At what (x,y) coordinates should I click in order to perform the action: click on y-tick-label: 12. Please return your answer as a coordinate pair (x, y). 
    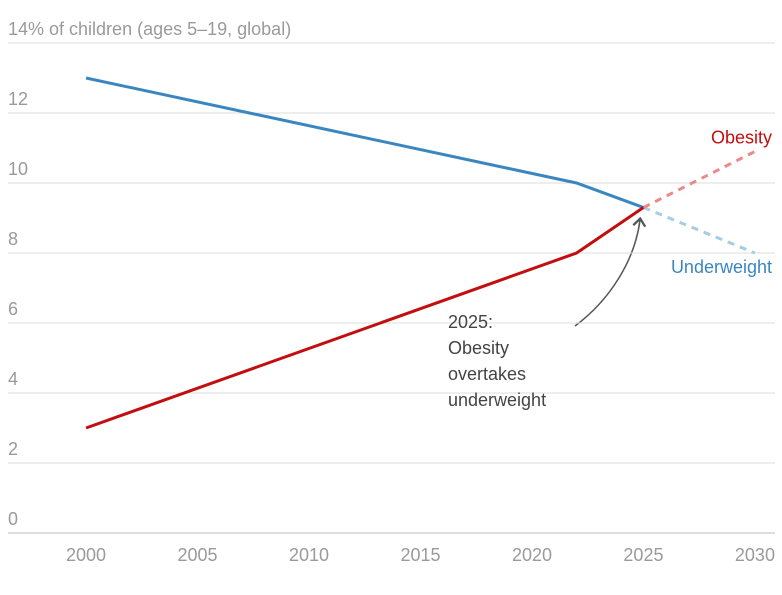
    Looking at the image, I should click on (18, 99).